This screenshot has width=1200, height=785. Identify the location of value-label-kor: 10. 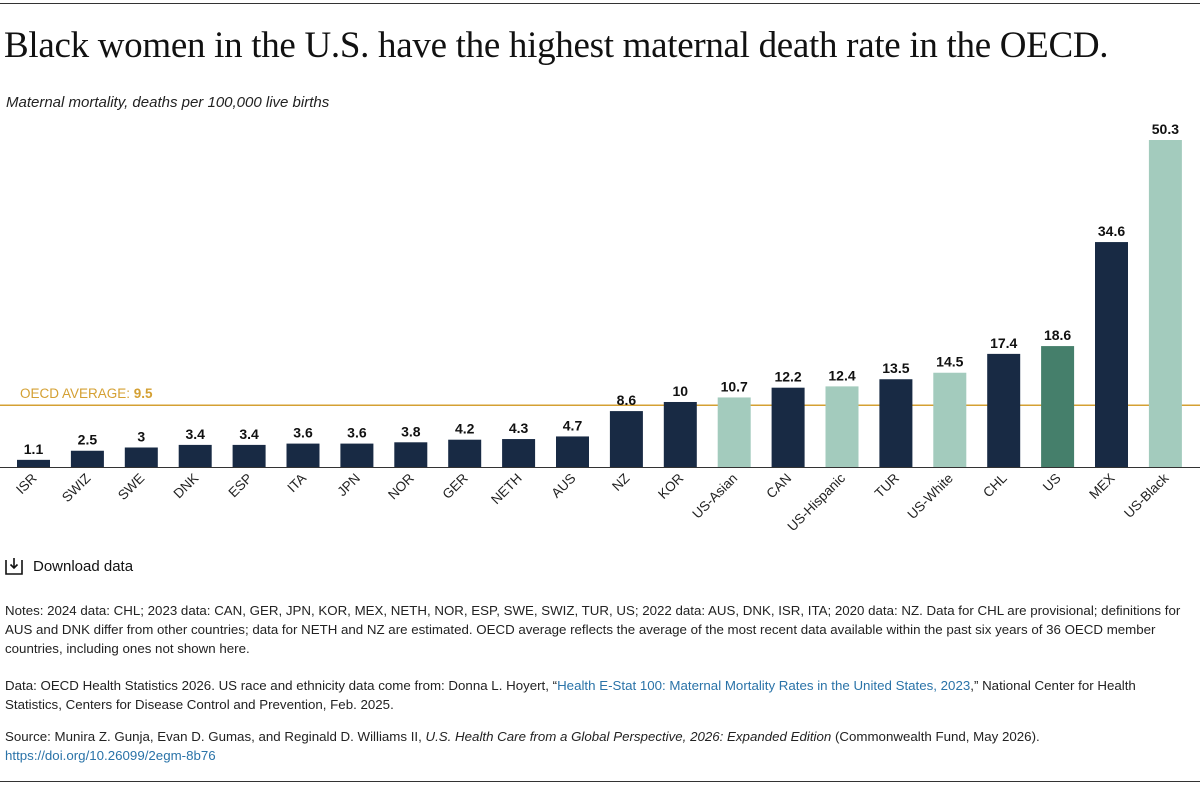
(681, 391).